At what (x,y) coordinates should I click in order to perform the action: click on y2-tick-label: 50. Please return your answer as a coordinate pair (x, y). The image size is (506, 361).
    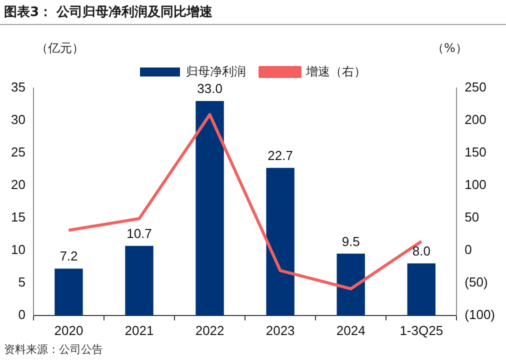
    Looking at the image, I should click on (472, 217).